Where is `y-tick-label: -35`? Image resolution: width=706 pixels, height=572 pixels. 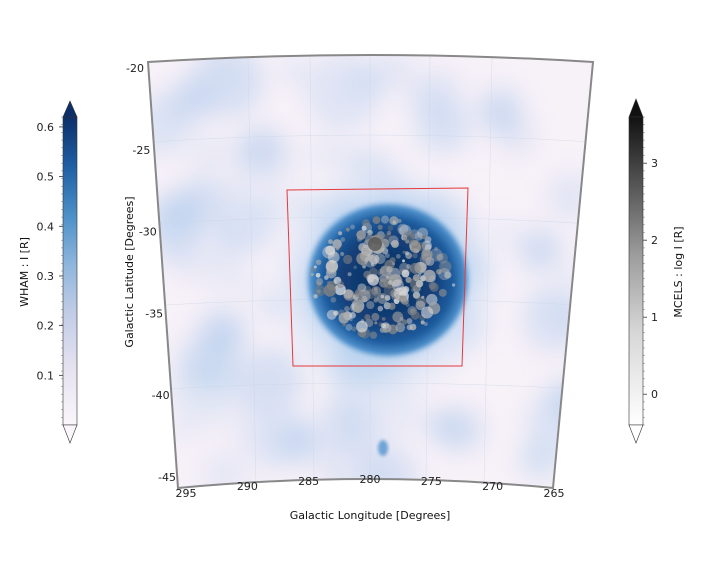
y-tick-label: -35 is located at coordinates (154, 313).